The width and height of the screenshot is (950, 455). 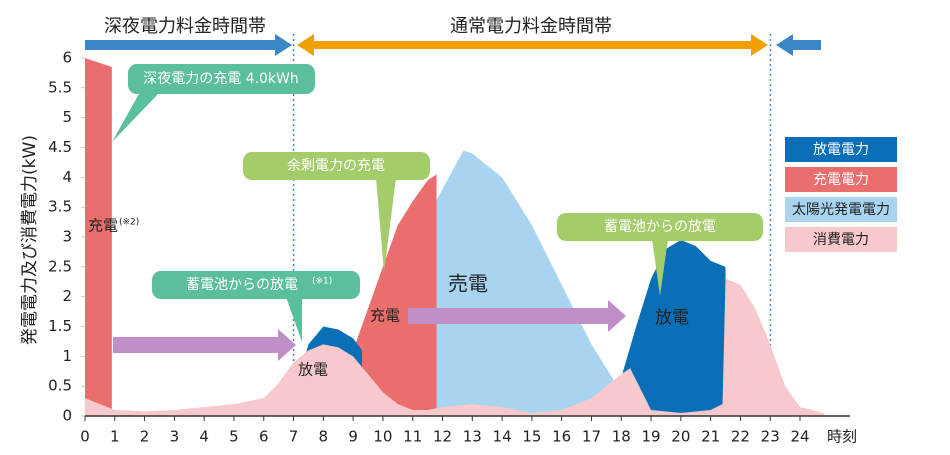 I want to click on flow-arrows, so click(x=369, y=330).